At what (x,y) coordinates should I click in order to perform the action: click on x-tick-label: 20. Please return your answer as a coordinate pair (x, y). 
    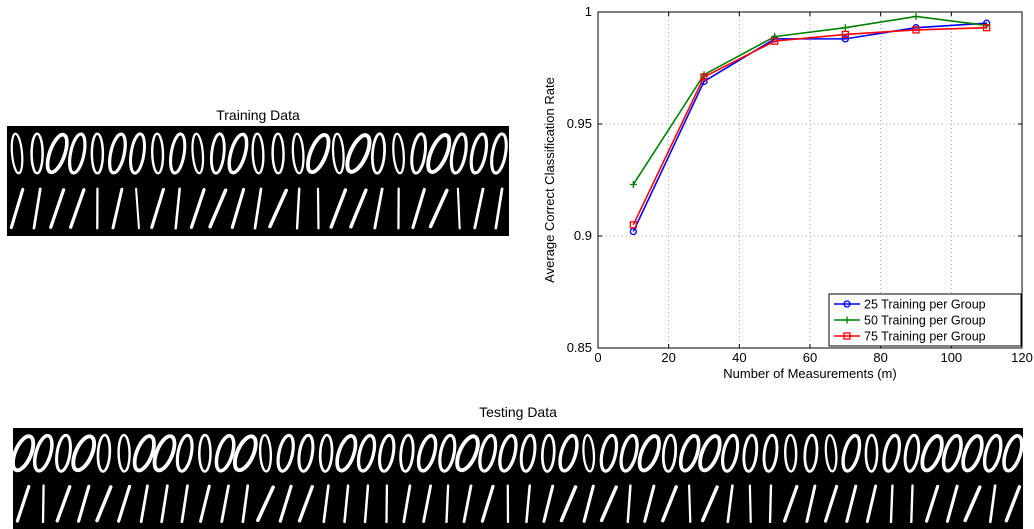
    Looking at the image, I should click on (668, 357).